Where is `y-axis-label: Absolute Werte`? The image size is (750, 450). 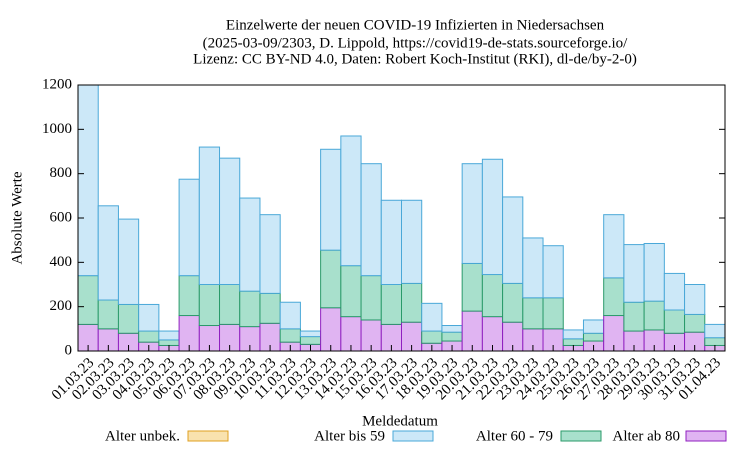 y-axis-label: Absolute Werte is located at coordinates (17, 217).